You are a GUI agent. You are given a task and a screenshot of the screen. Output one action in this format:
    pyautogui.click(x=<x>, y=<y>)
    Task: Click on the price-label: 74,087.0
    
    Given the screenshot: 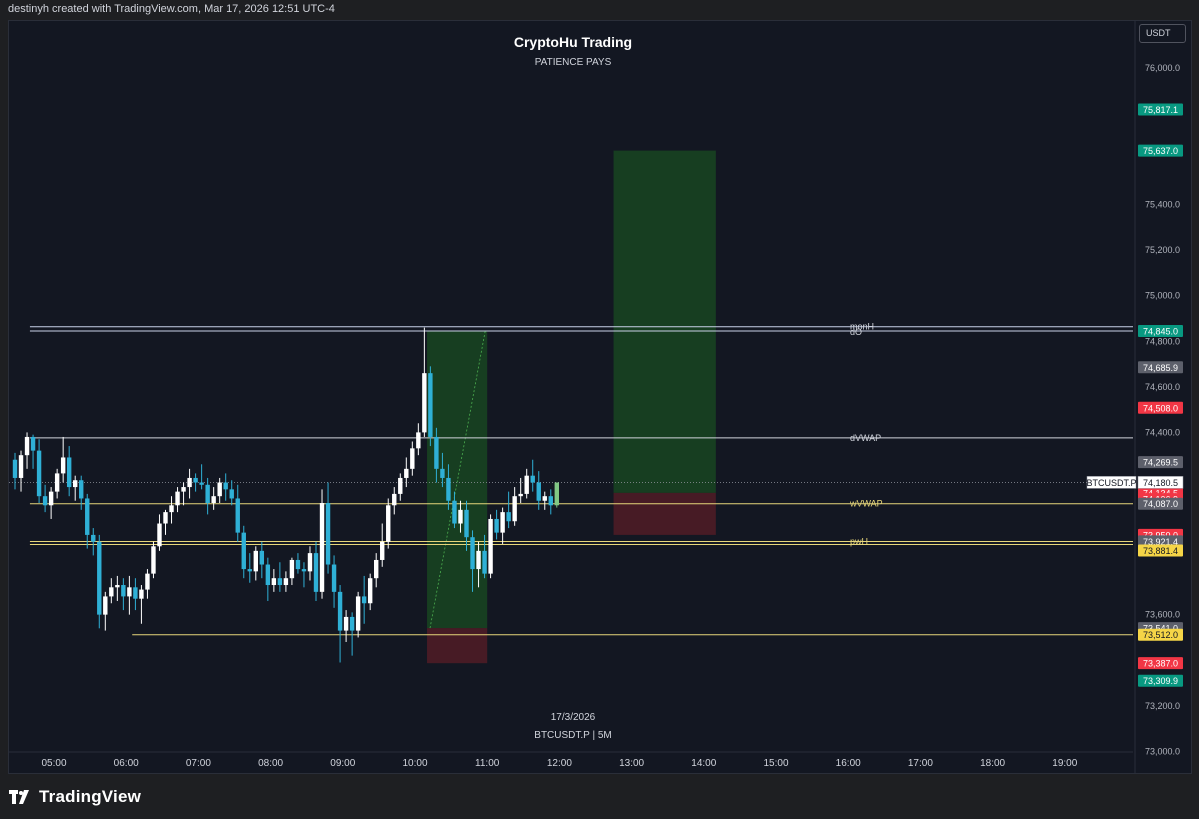 What is the action you would take?
    pyautogui.click(x=1160, y=504)
    